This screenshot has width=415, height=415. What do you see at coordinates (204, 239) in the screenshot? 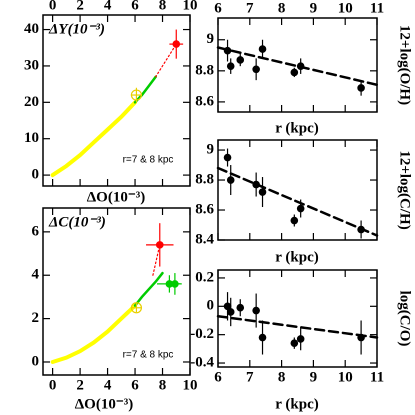
I see `y-tick-label: 8.4` at bounding box center [204, 239].